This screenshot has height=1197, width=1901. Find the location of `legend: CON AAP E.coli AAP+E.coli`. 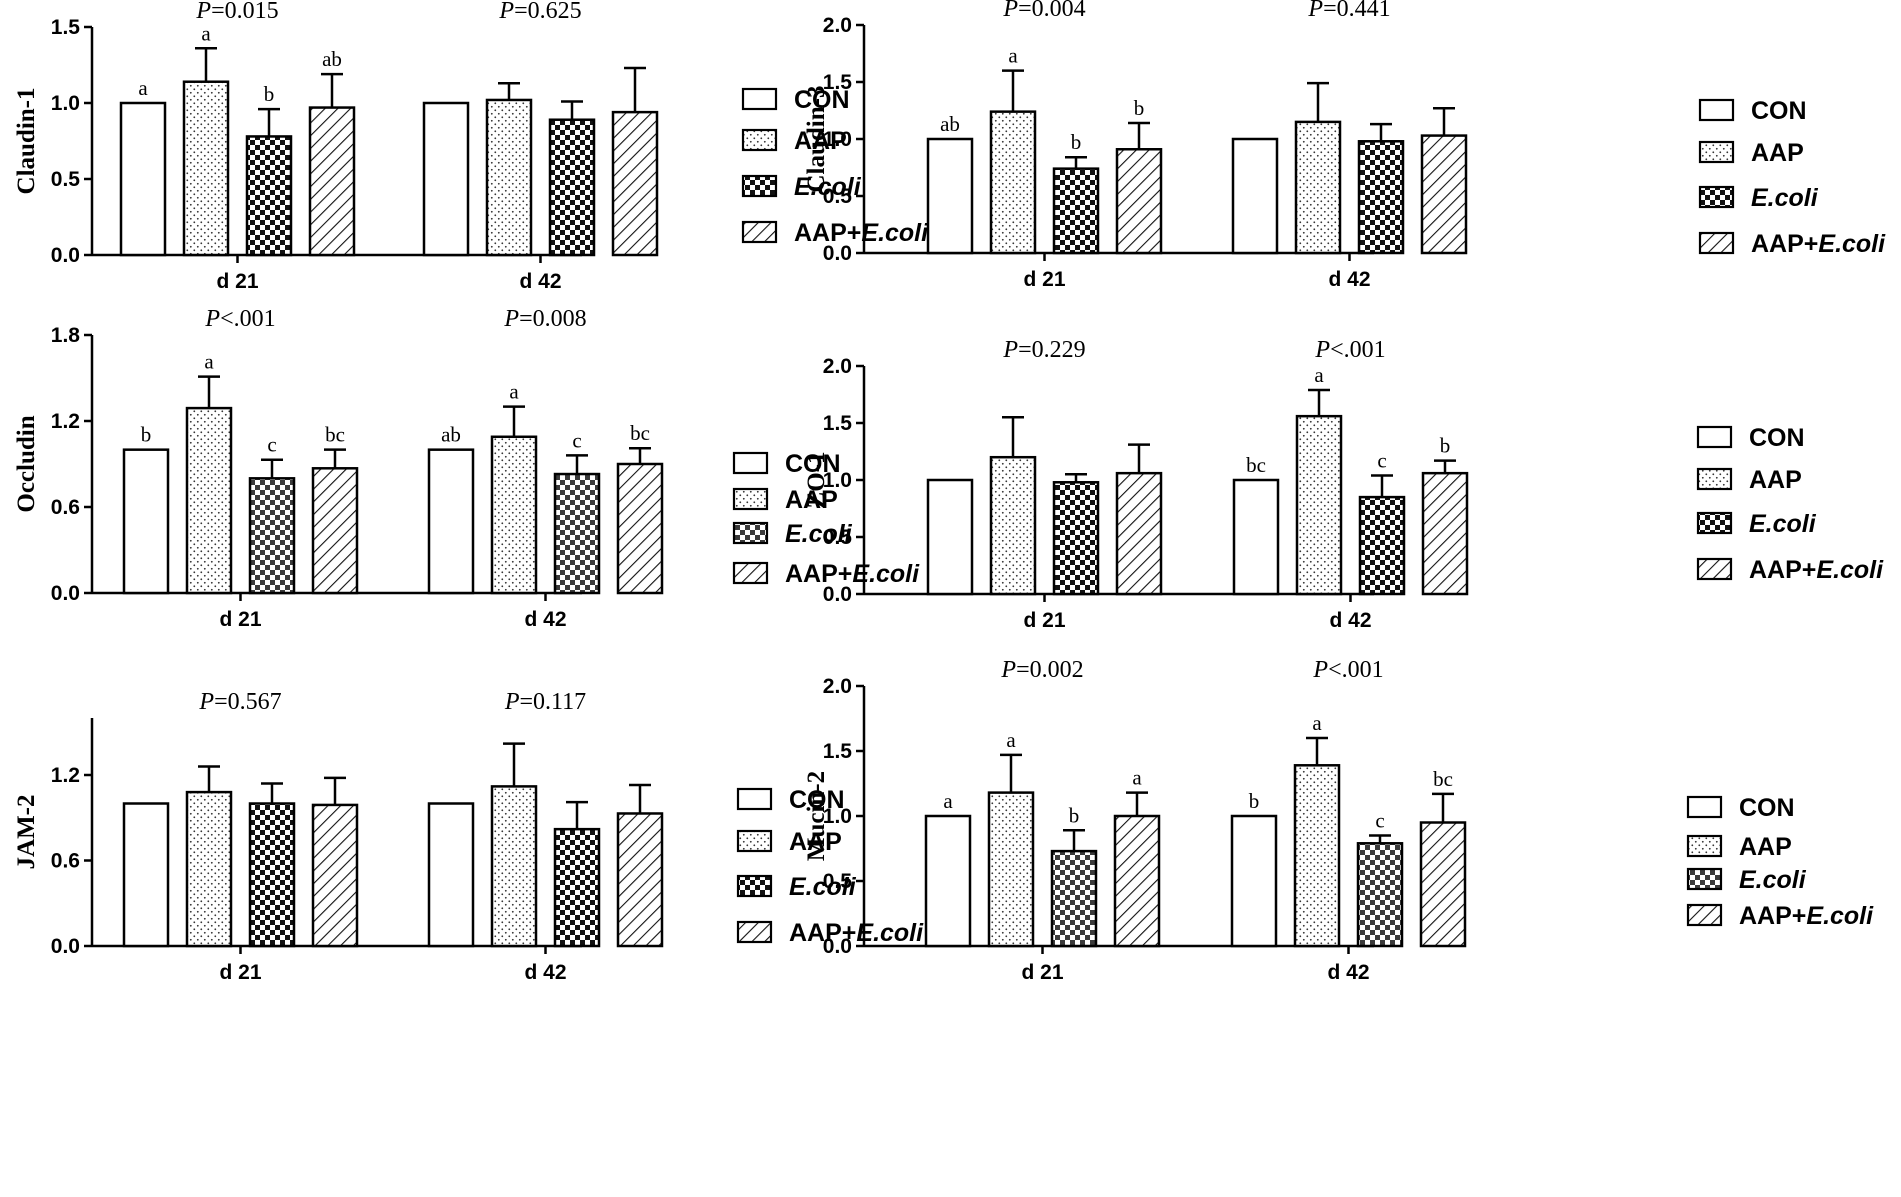

legend: CON AAP E.coli AAP+E.coli is located at coordinates (835, 166).